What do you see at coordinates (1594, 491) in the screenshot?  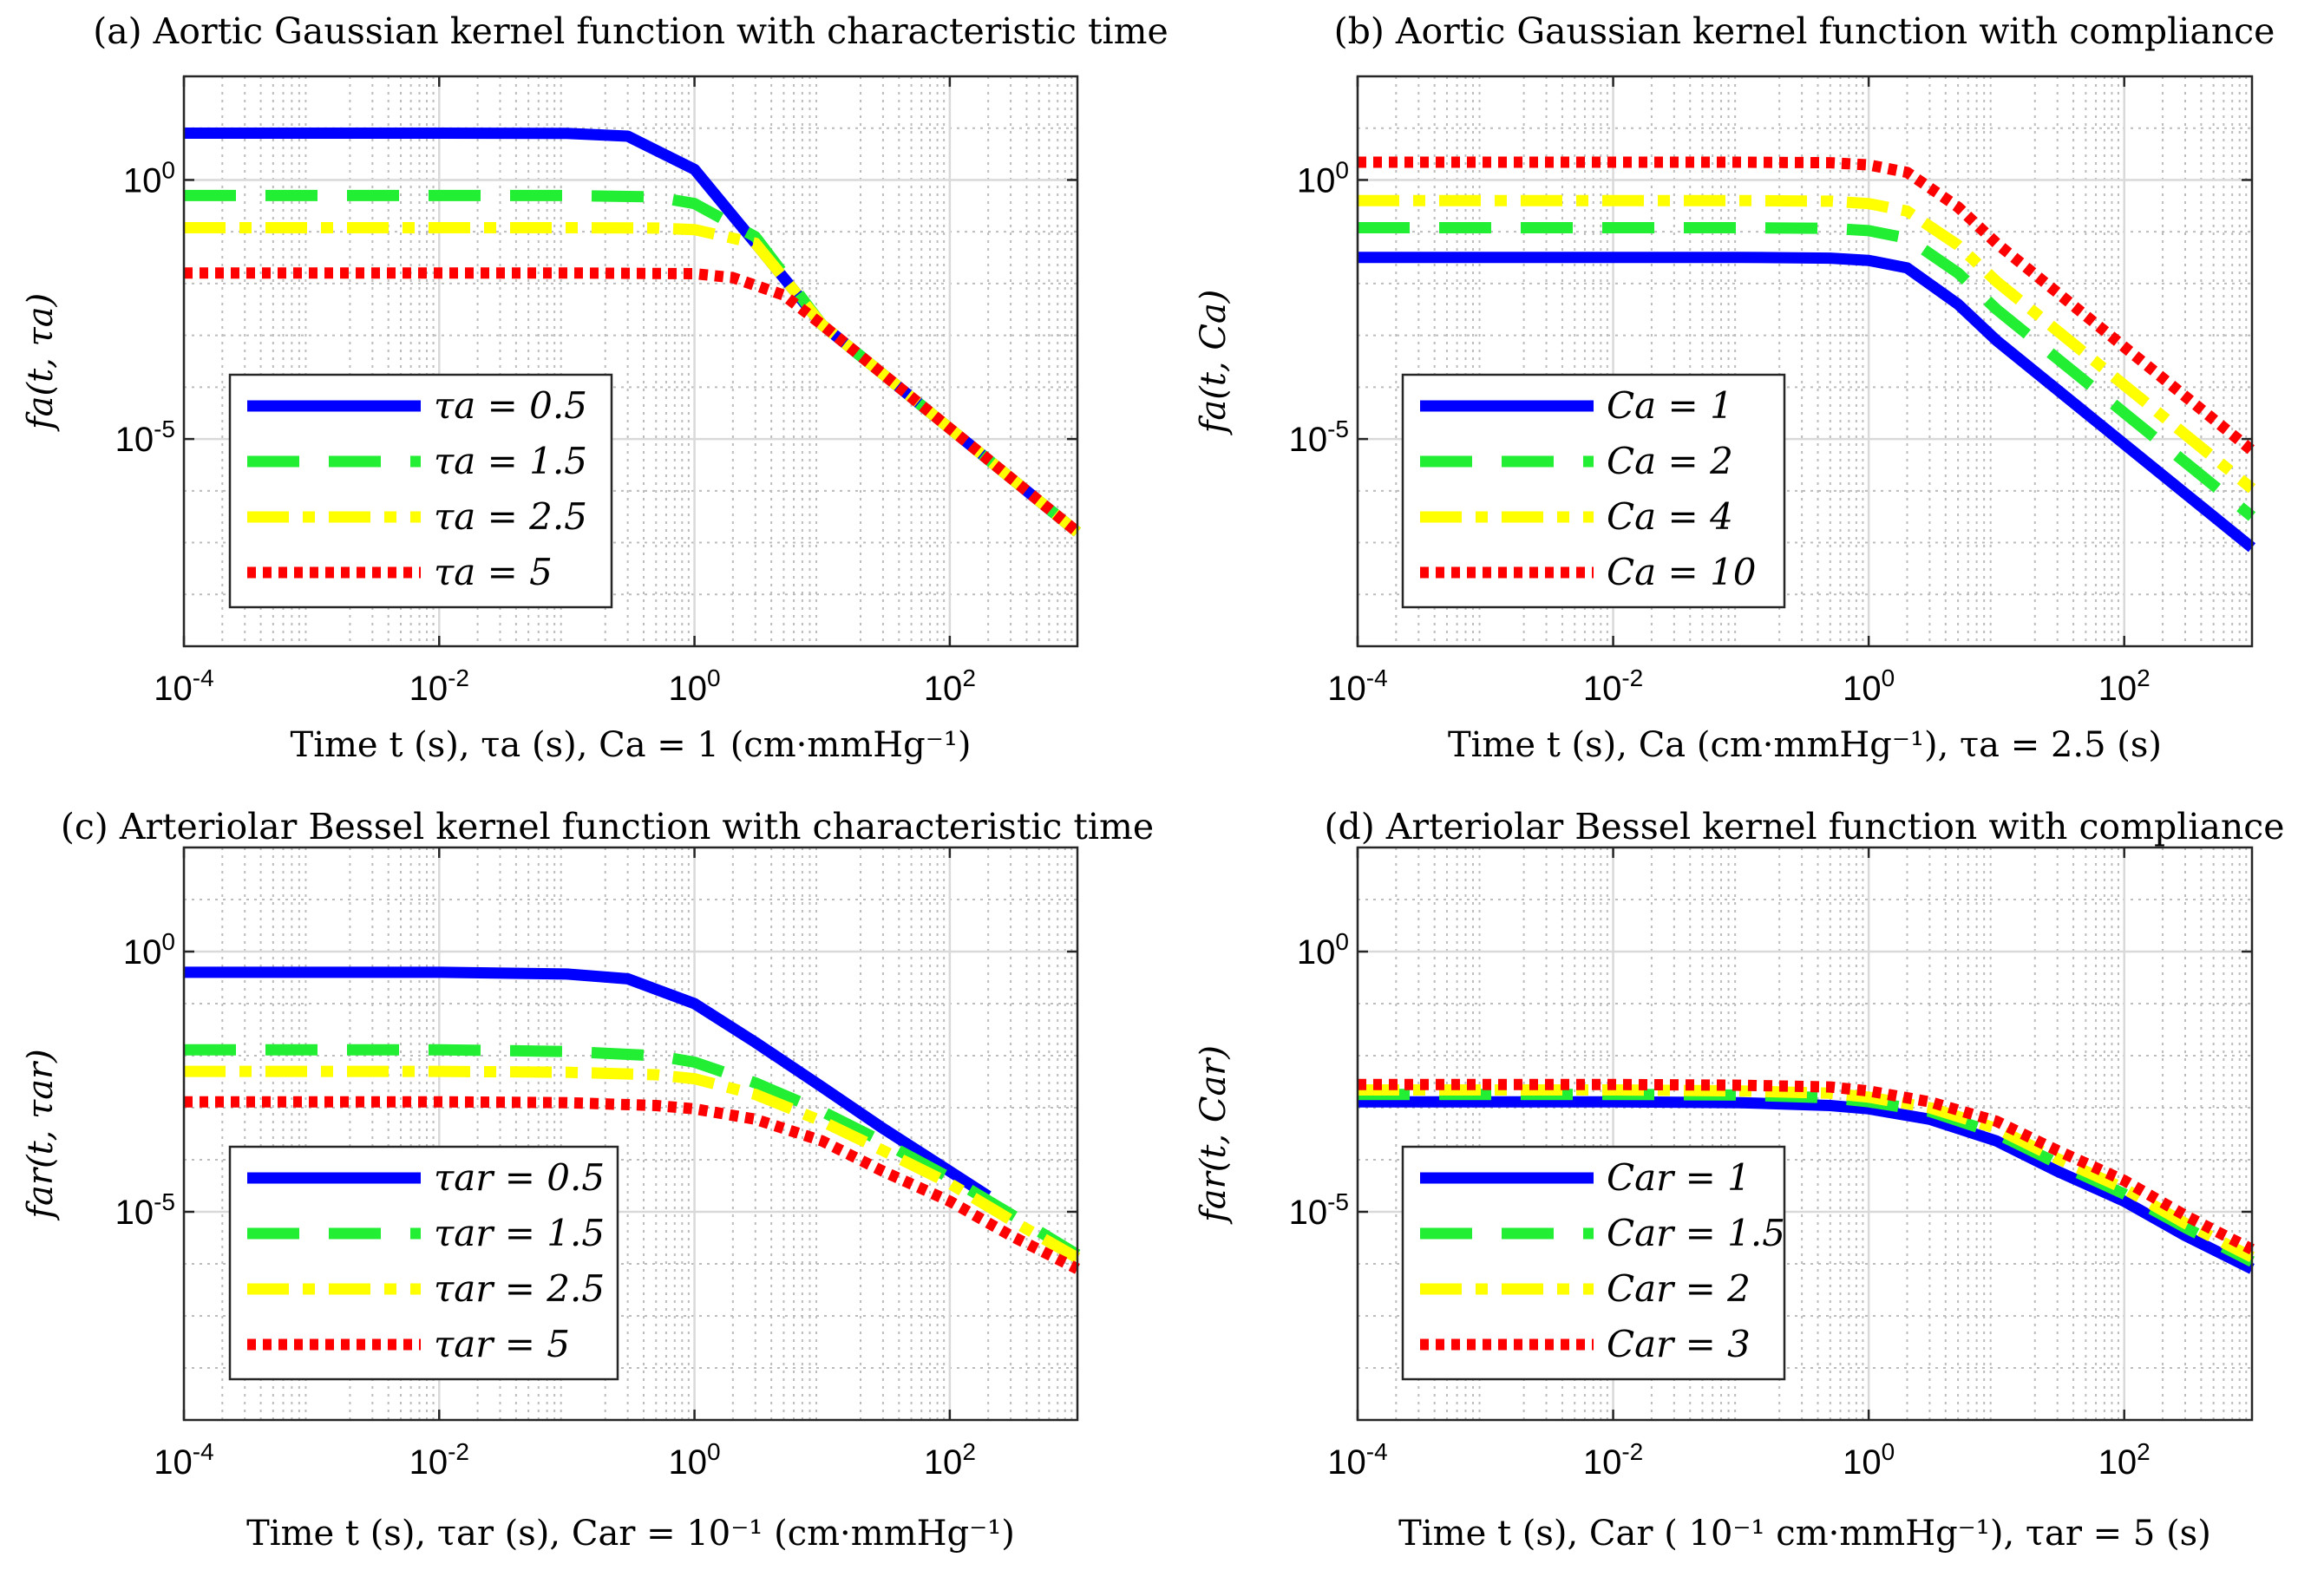 I see `legend: Ca = 1 Ca = 2 Ca = 4 Ca = 10` at bounding box center [1594, 491].